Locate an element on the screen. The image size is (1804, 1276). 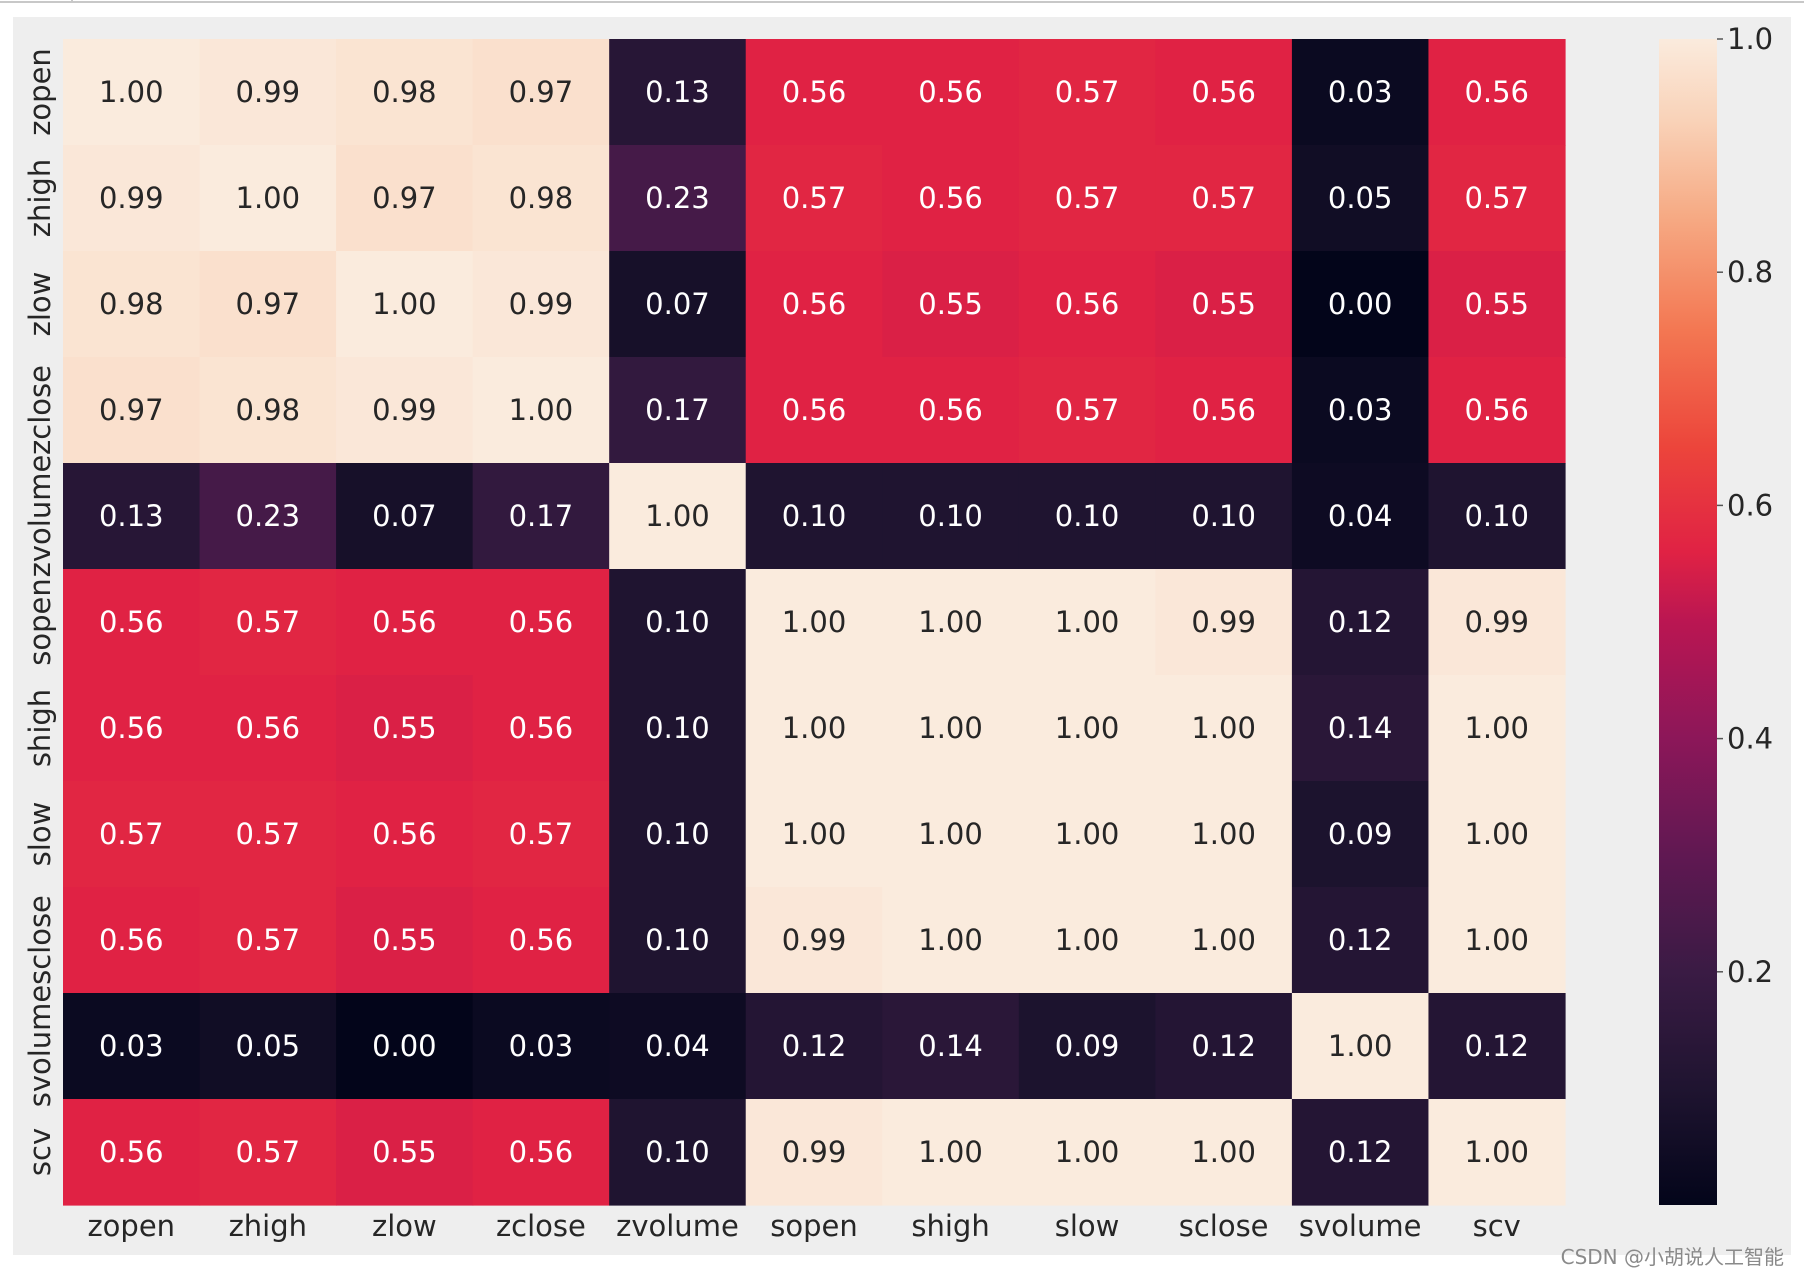
y-tick-label: zlow is located at coordinates (40, 304).